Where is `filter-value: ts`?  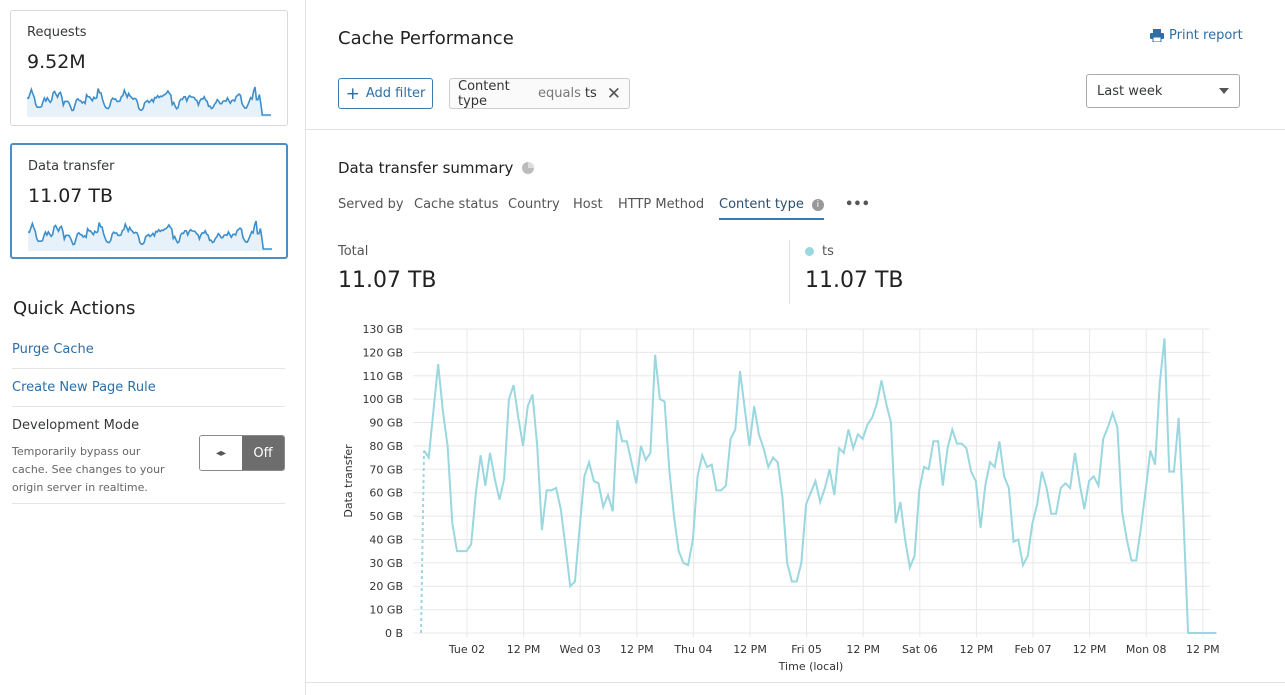
filter-value: ts is located at coordinates (590, 93).